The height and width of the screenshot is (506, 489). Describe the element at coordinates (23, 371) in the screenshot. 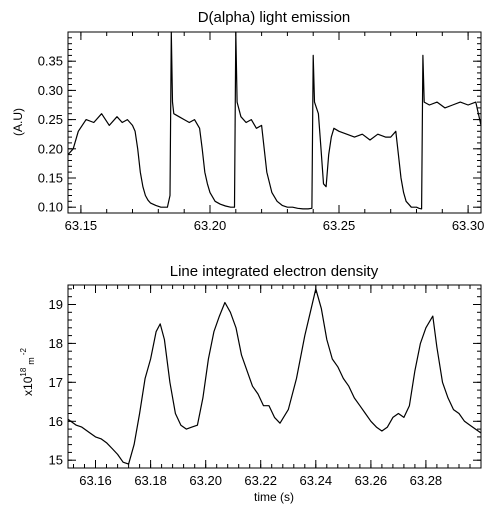

I see `density-ylabel-exponent: 18` at that location.